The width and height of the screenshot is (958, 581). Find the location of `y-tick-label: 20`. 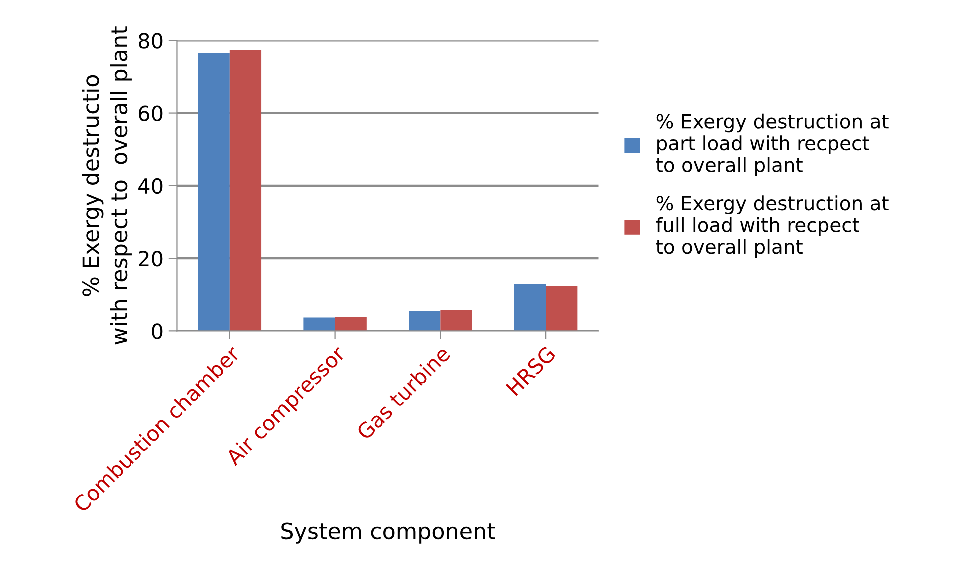

y-tick-label: 20 is located at coordinates (151, 259).